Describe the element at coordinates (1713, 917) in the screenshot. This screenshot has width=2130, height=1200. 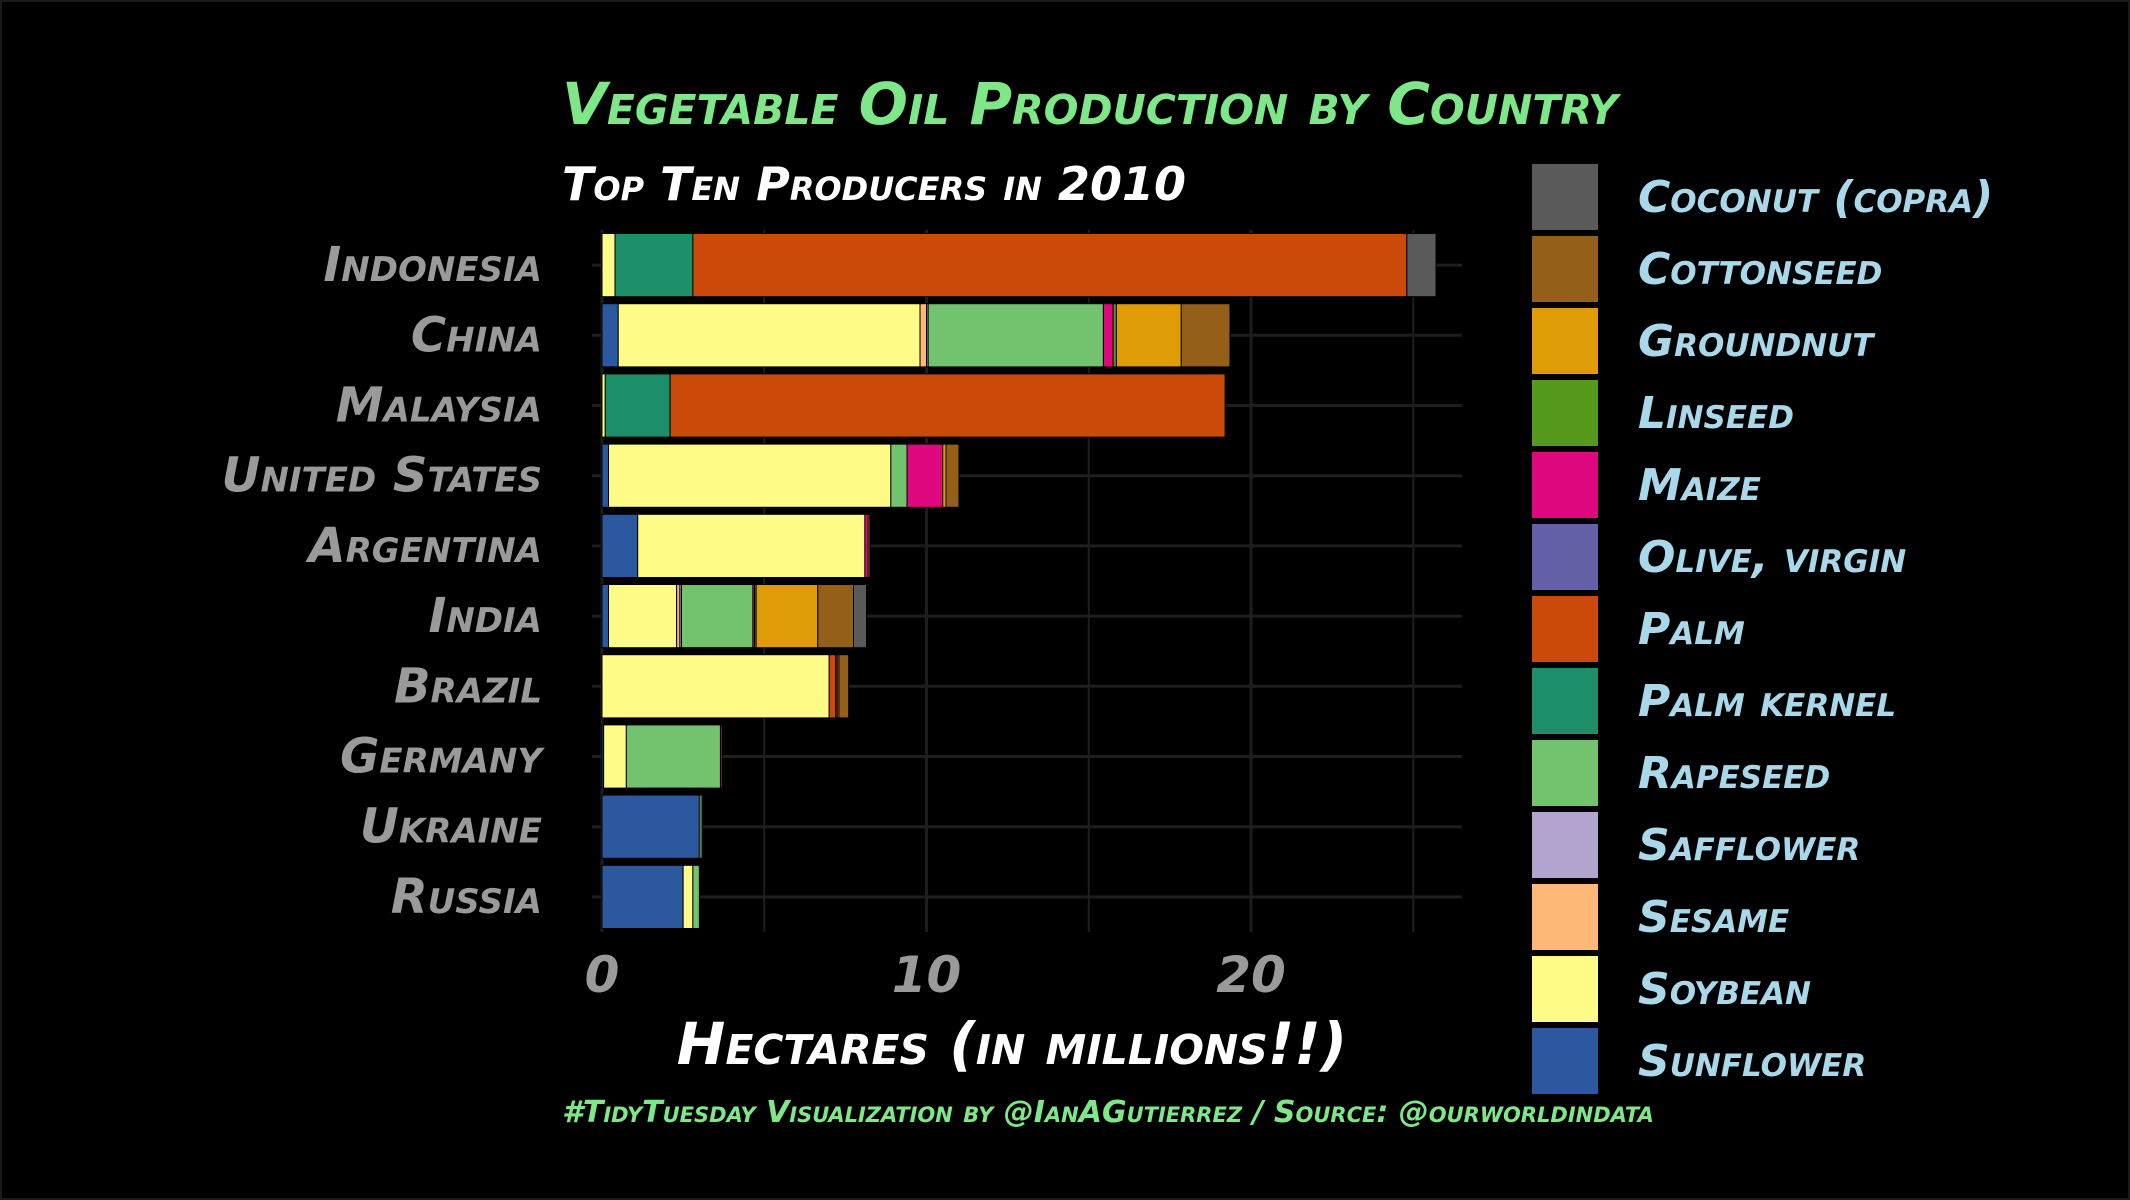
I see `legend-label: Sesame` at that location.